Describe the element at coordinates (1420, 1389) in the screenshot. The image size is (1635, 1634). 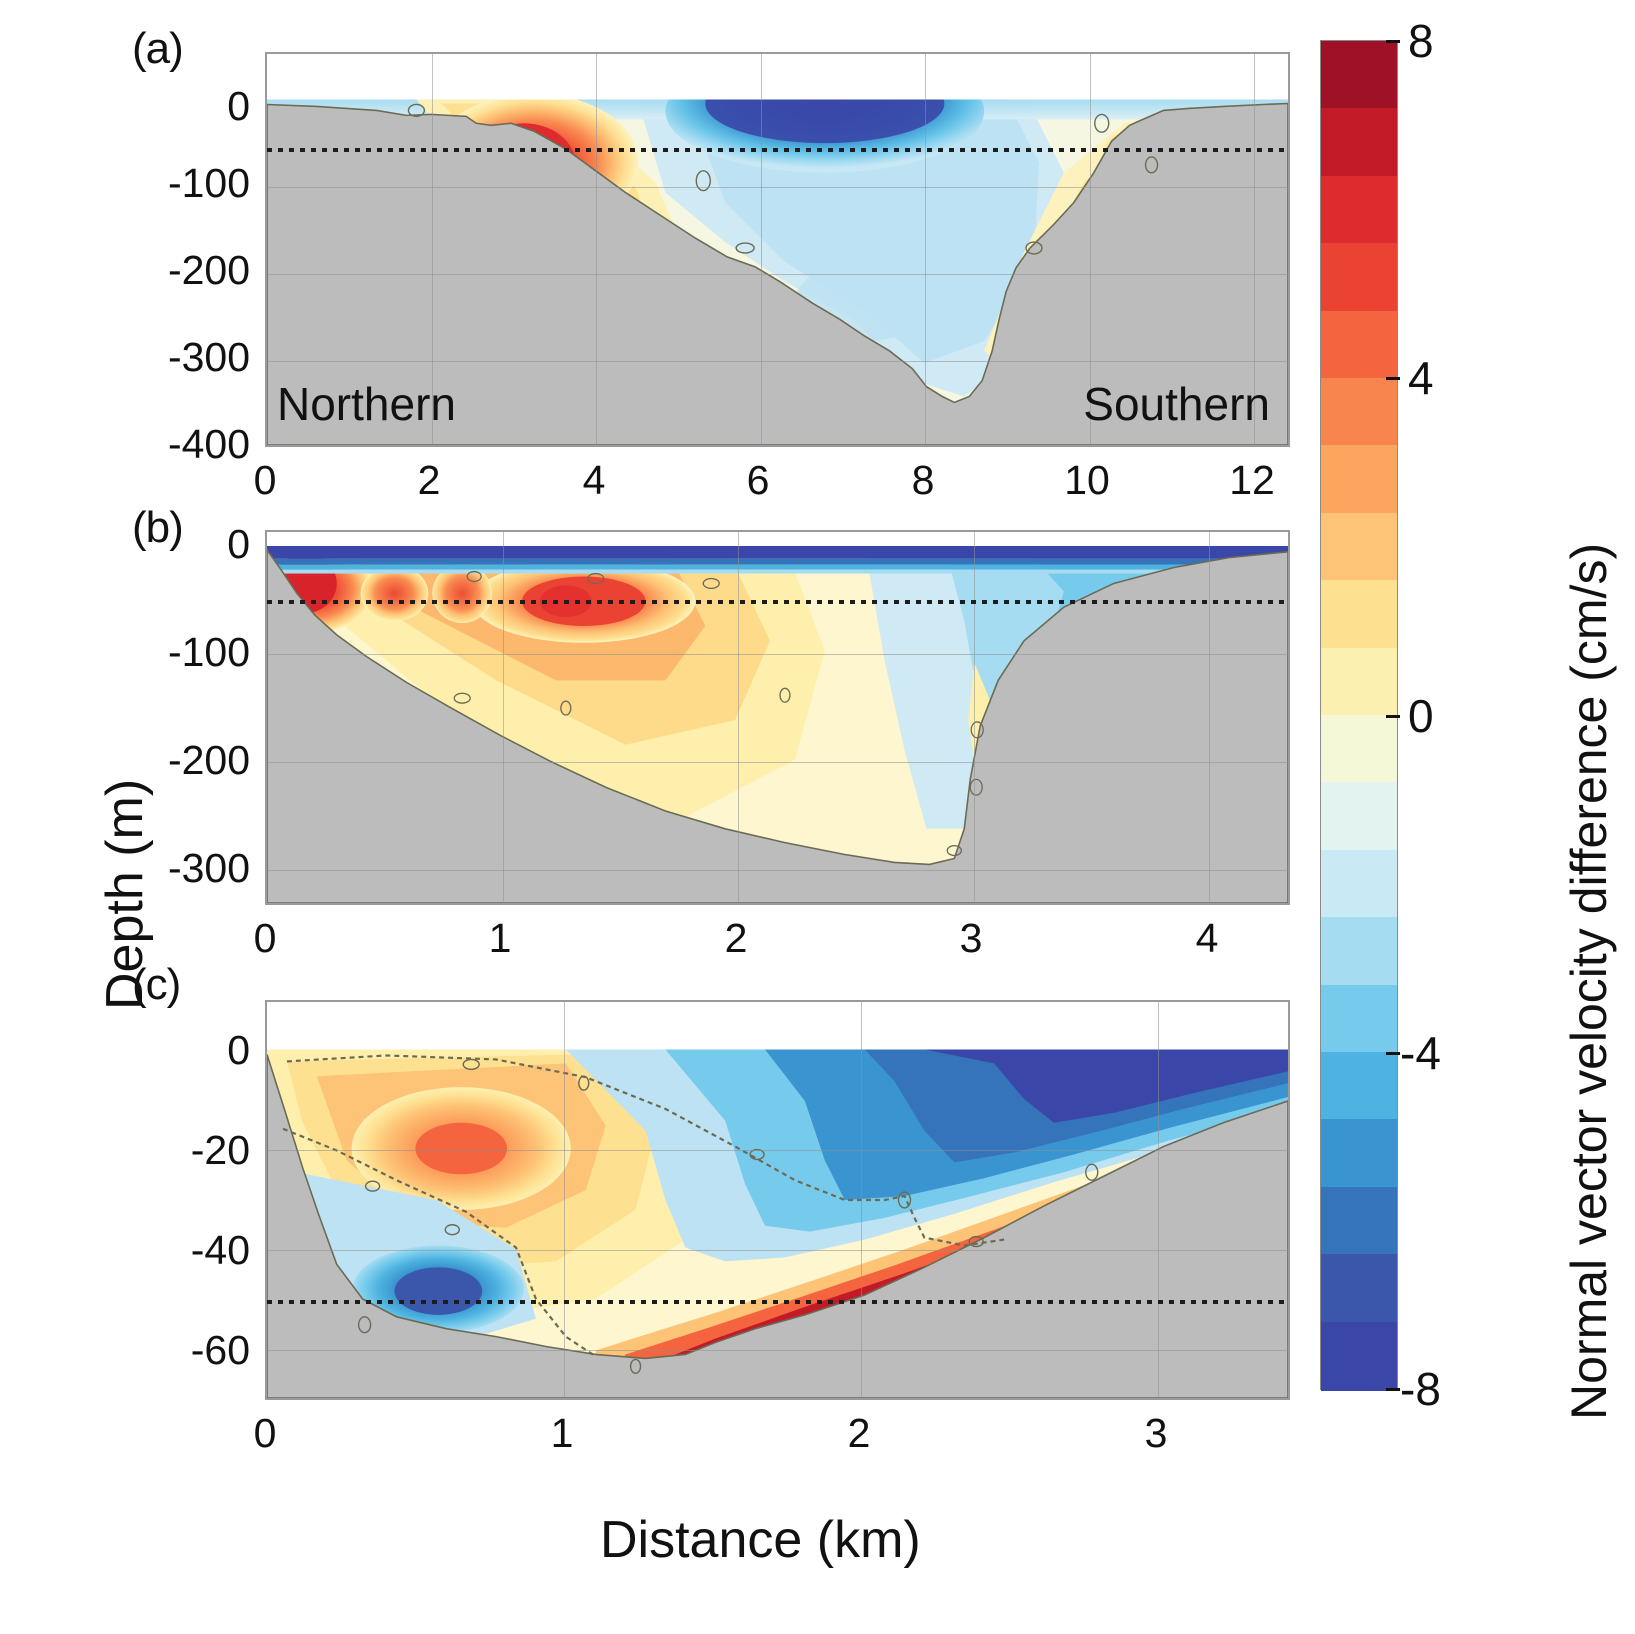
I see `colorbar-label-neg8: -8` at that location.